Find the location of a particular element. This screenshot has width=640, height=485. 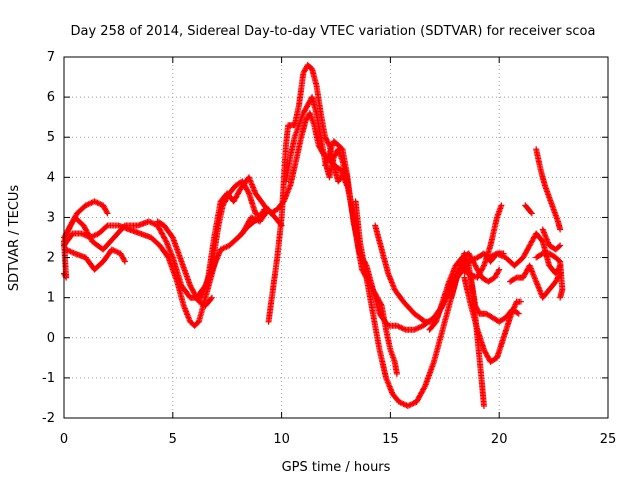

y-tick-label: 7 is located at coordinates (51, 57).